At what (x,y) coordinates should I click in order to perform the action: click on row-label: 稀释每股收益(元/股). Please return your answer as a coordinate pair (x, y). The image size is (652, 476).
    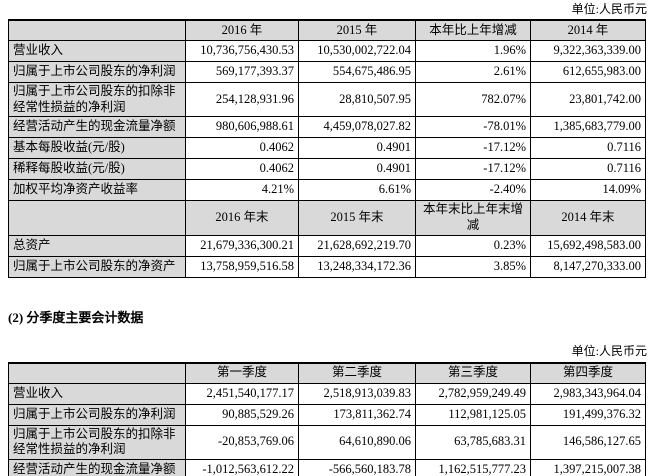
    Looking at the image, I should click on (97, 169).